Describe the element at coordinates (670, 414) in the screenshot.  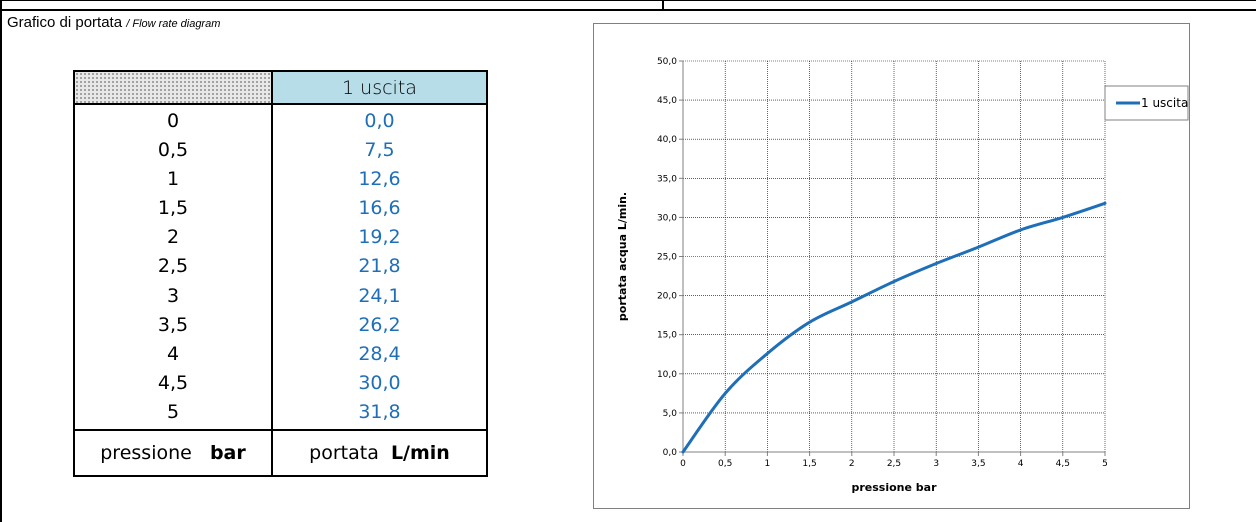
I see `y-tick-label: 5,0` at that location.